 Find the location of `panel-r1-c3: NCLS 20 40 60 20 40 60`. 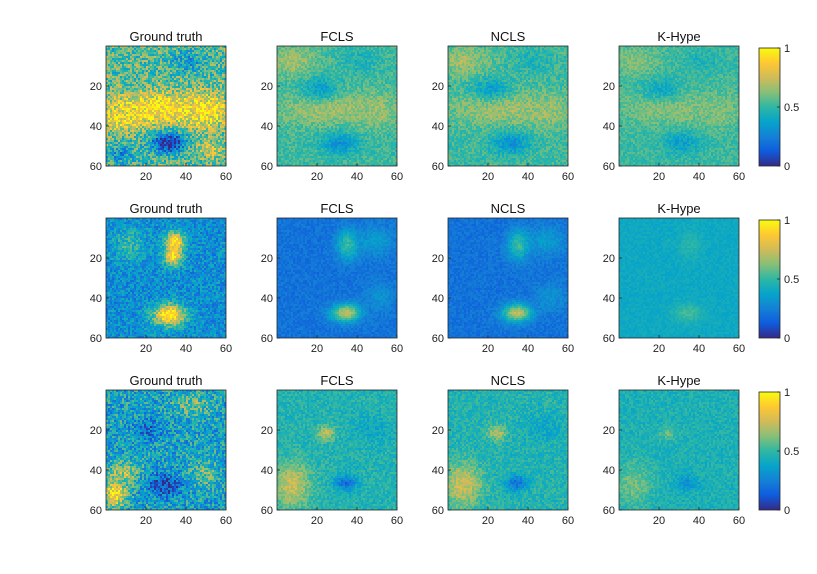

panel-r1-c3: NCLS 20 40 60 20 40 60 is located at coordinates (503, 106).